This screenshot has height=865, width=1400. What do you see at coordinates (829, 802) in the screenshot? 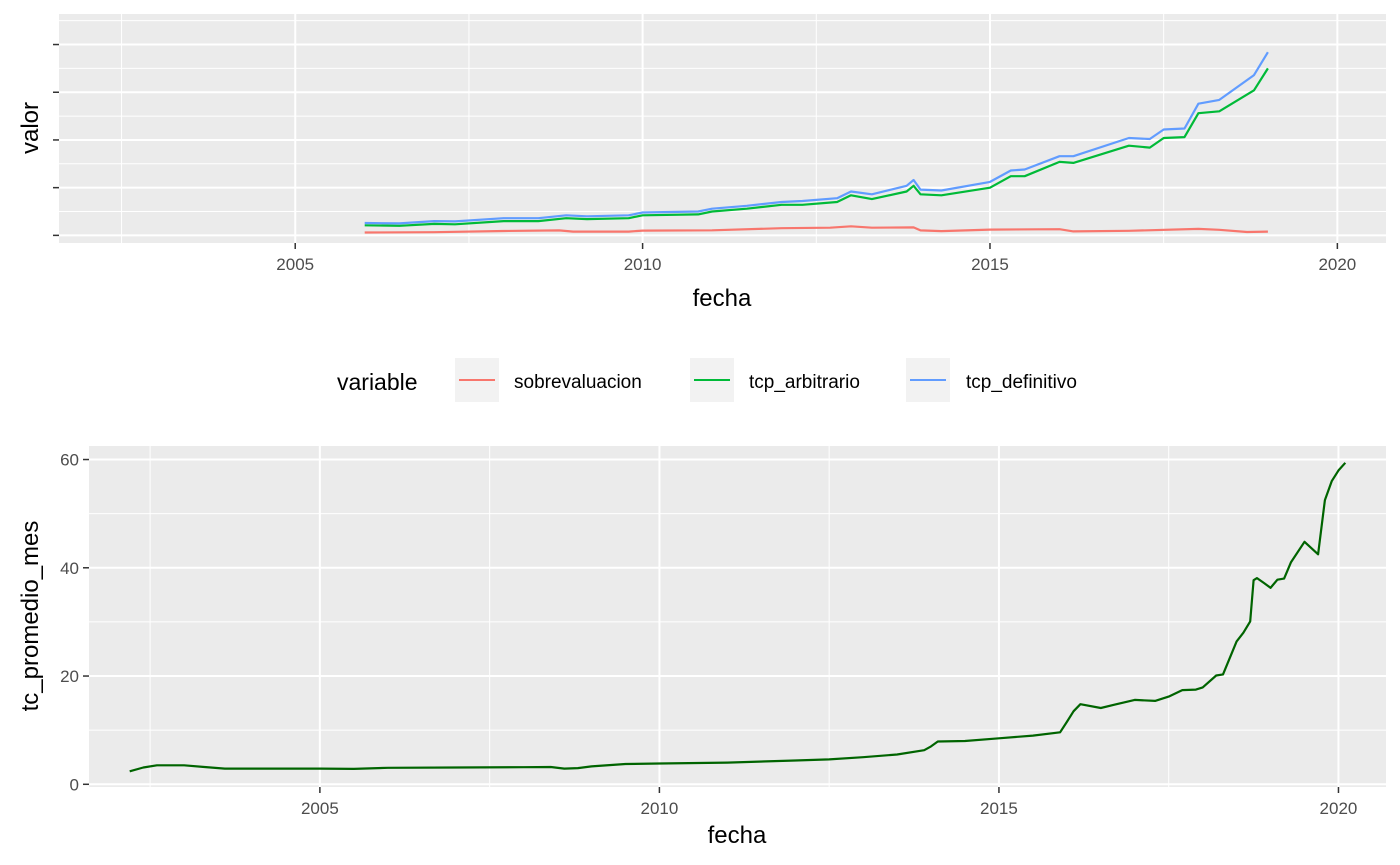
I see `bottom-x-ticks: 2005 2010 2015 2020` at bounding box center [829, 802].